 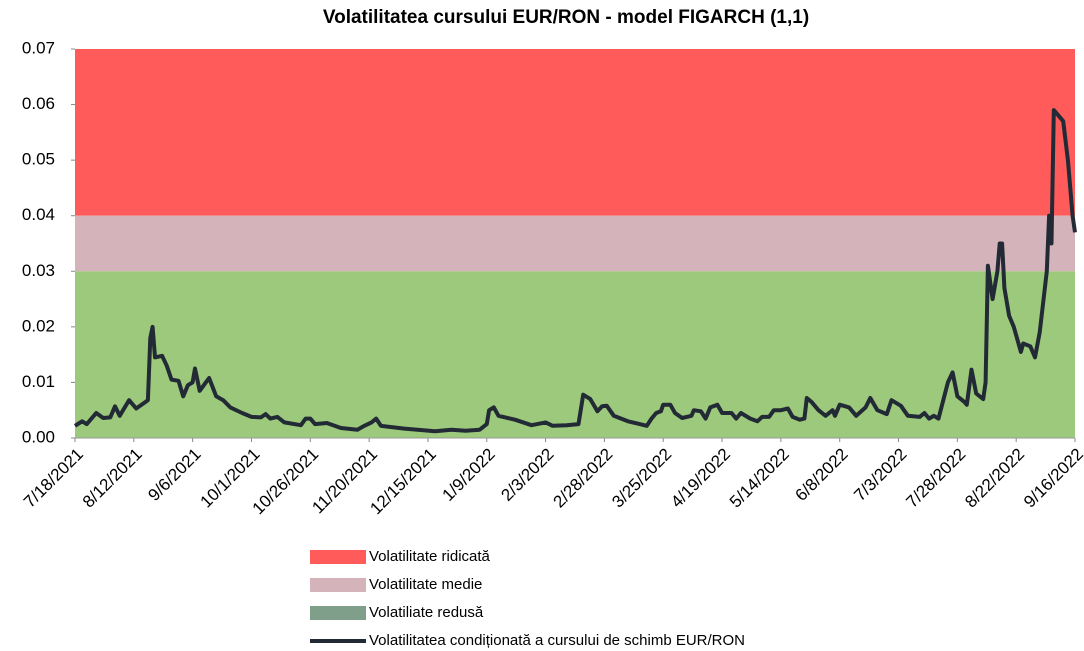 I want to click on x-tick-label: 2/28/2022, so click(x=582, y=478).